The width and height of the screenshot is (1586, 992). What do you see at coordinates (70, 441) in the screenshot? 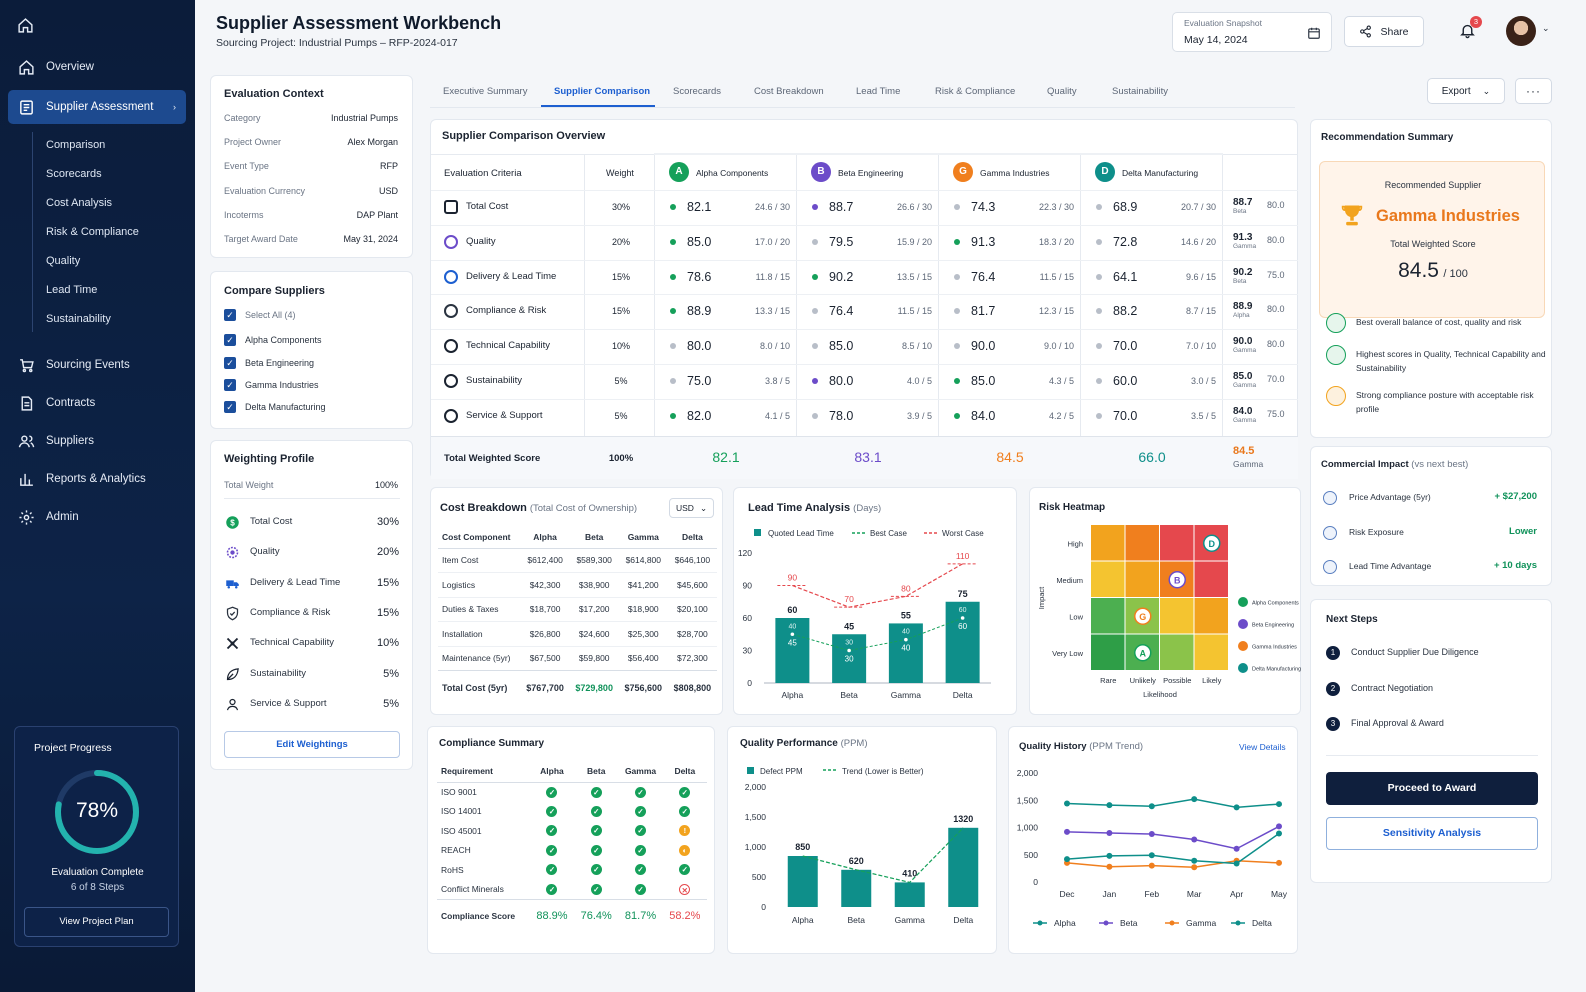
I see `sidebar-item-label: Suppliers` at bounding box center [70, 441].